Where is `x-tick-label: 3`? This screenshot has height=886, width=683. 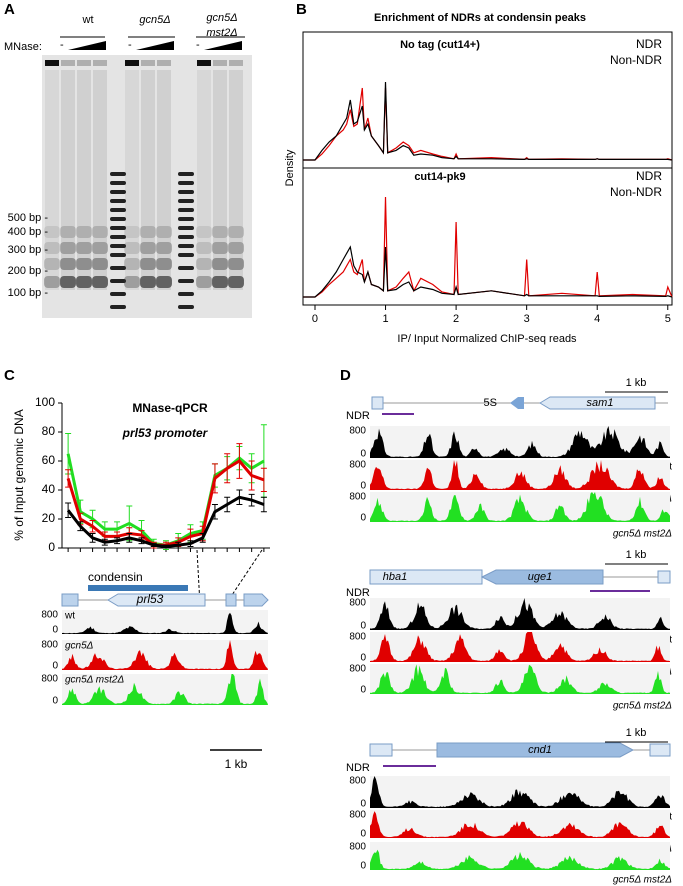 x-tick-label: 3 is located at coordinates (527, 319).